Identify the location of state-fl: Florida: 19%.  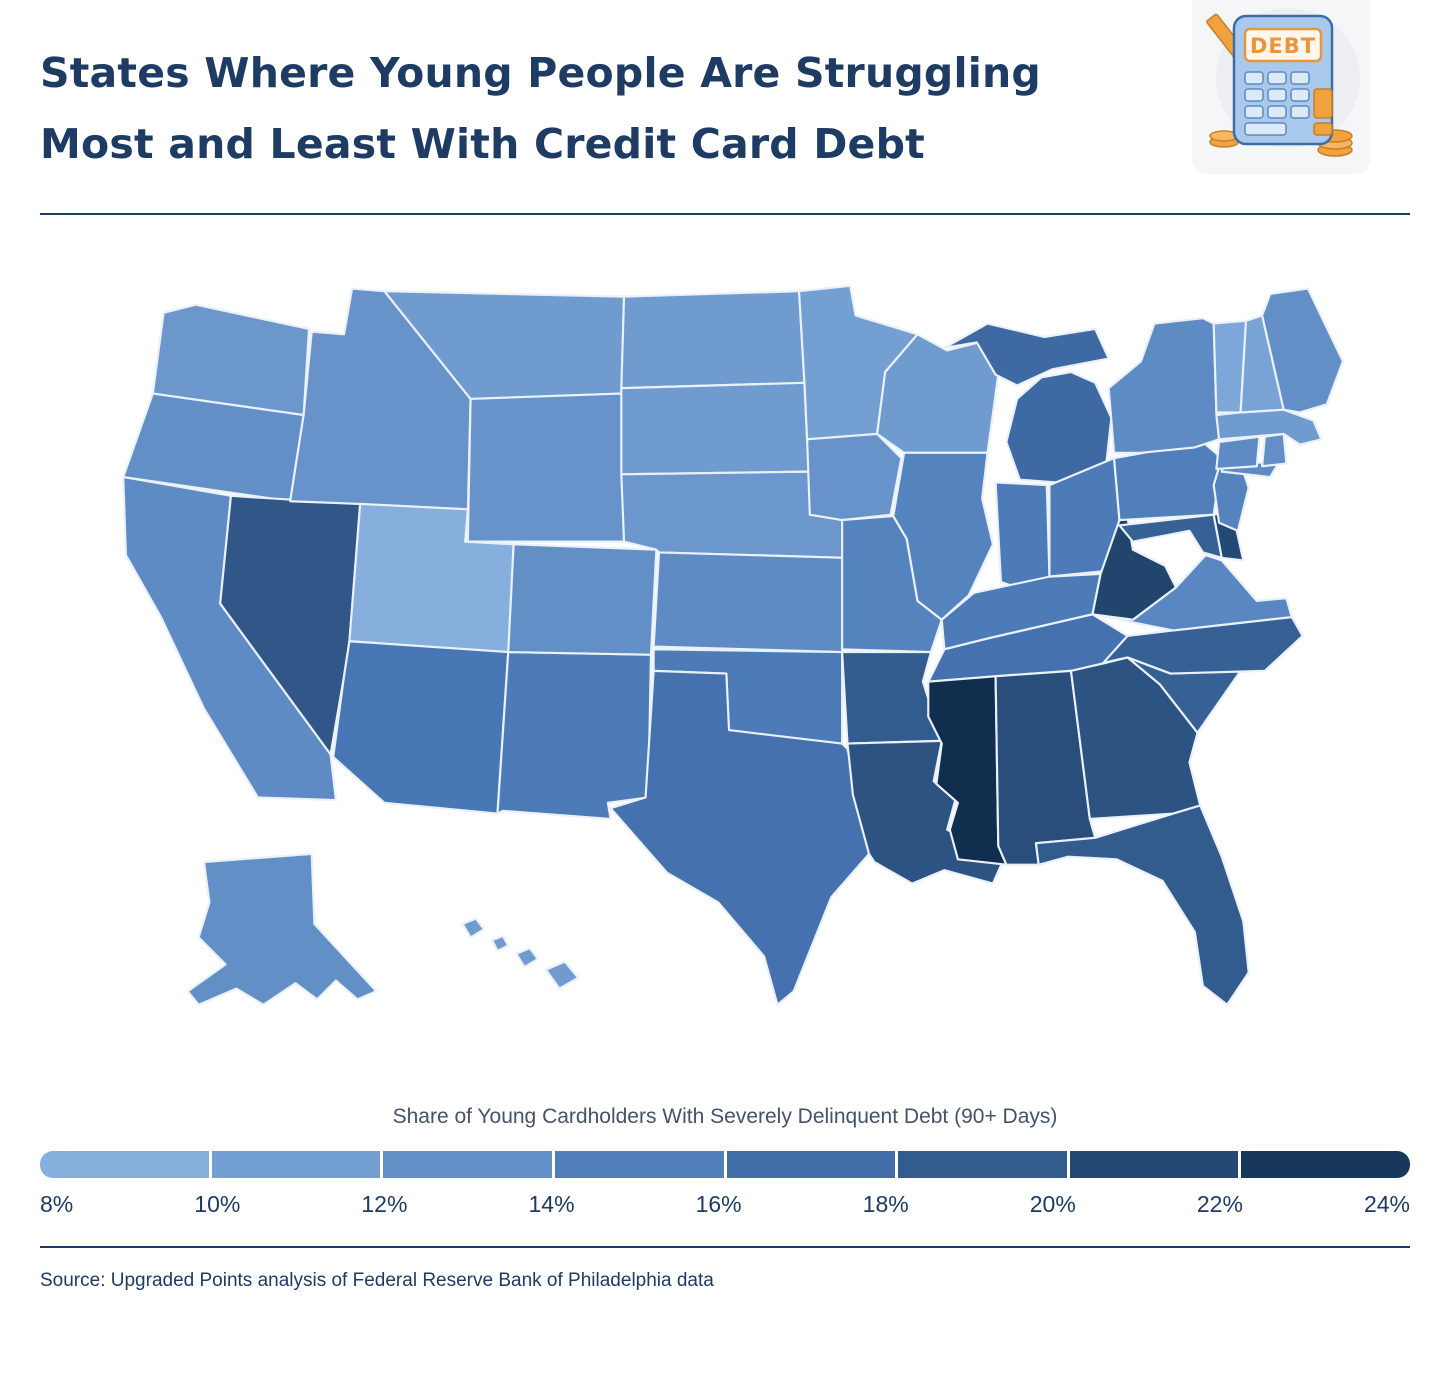
(1142, 905).